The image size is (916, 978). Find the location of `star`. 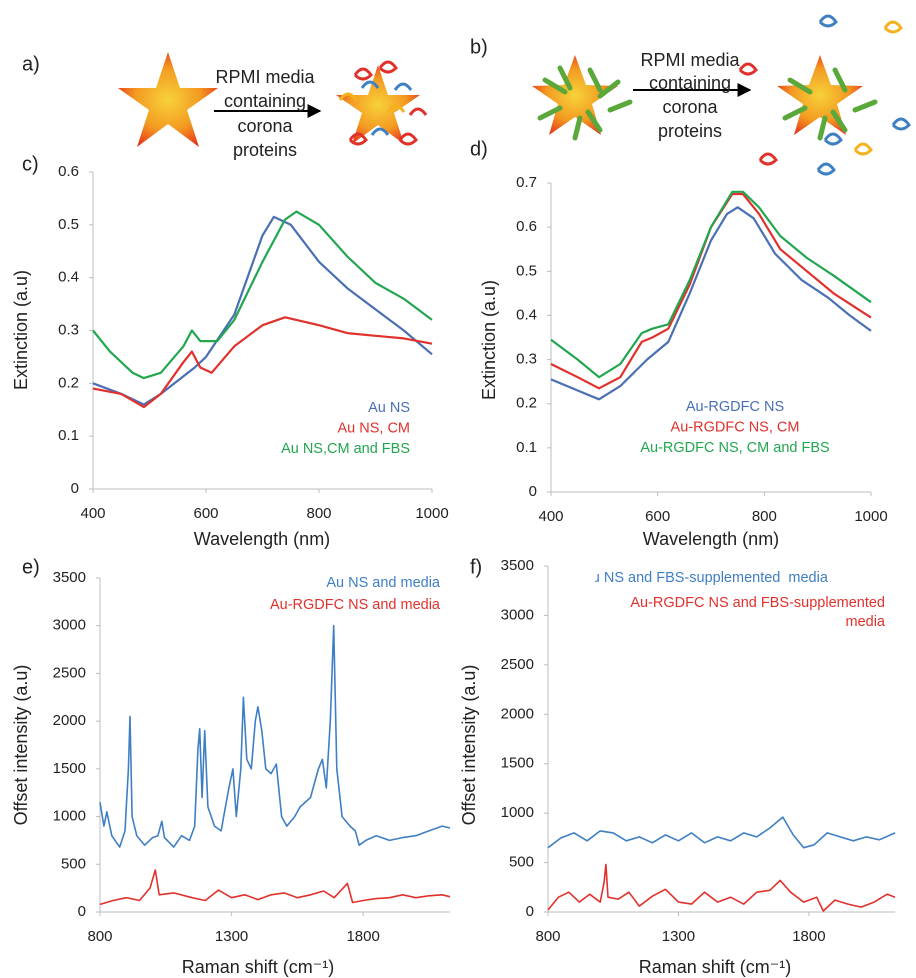

star is located at coordinates (168, 99).